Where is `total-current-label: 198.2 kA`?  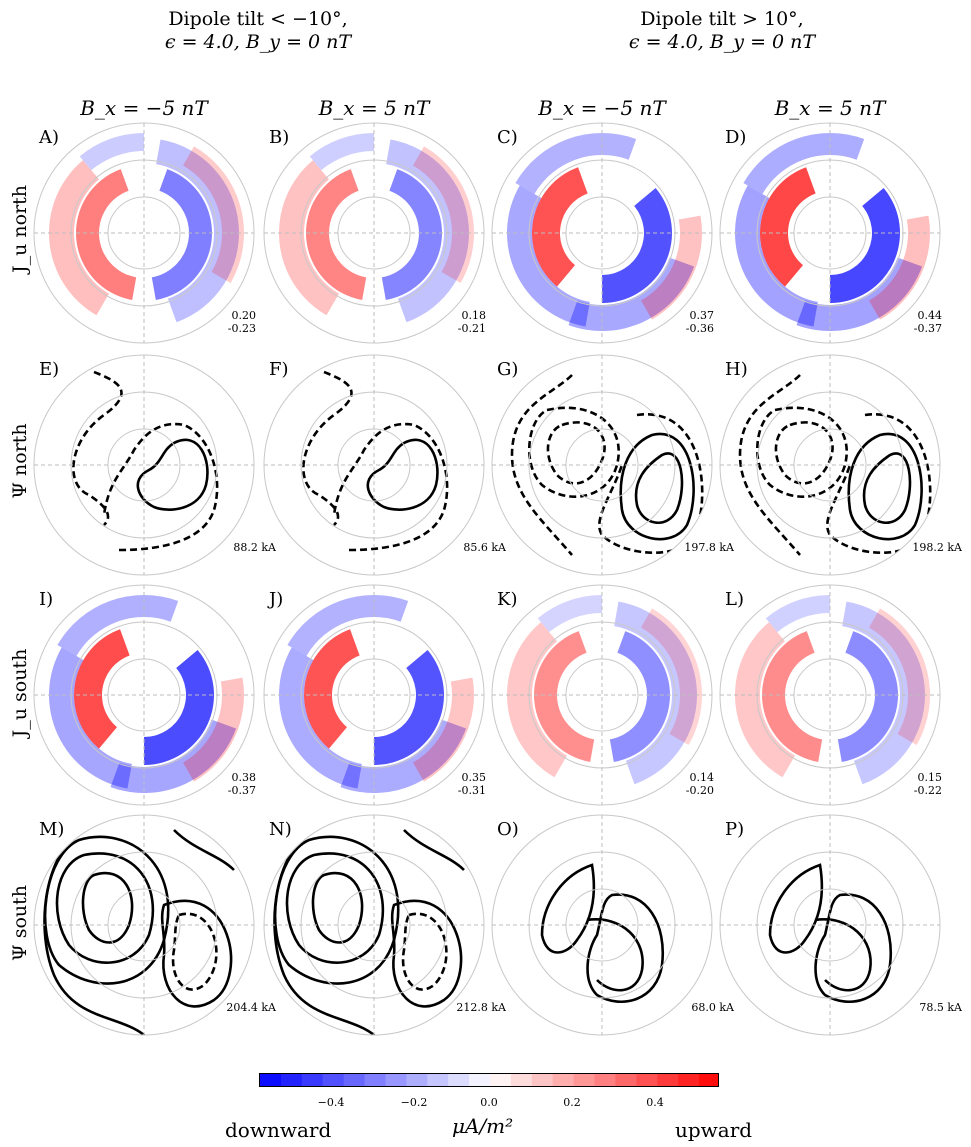 total-current-label: 198.2 kA is located at coordinates (937, 547).